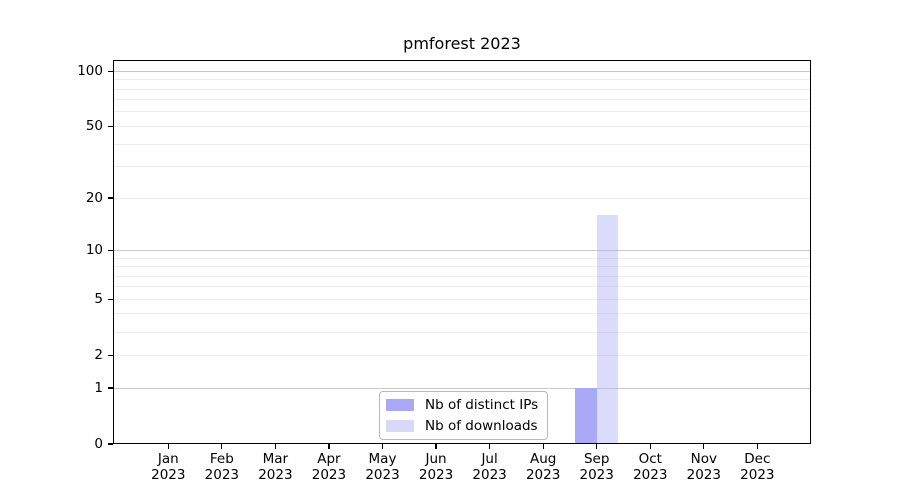 This screenshot has height=500, width=900. I want to click on x-axis-tick-label: Nov 2023, so click(703, 467).